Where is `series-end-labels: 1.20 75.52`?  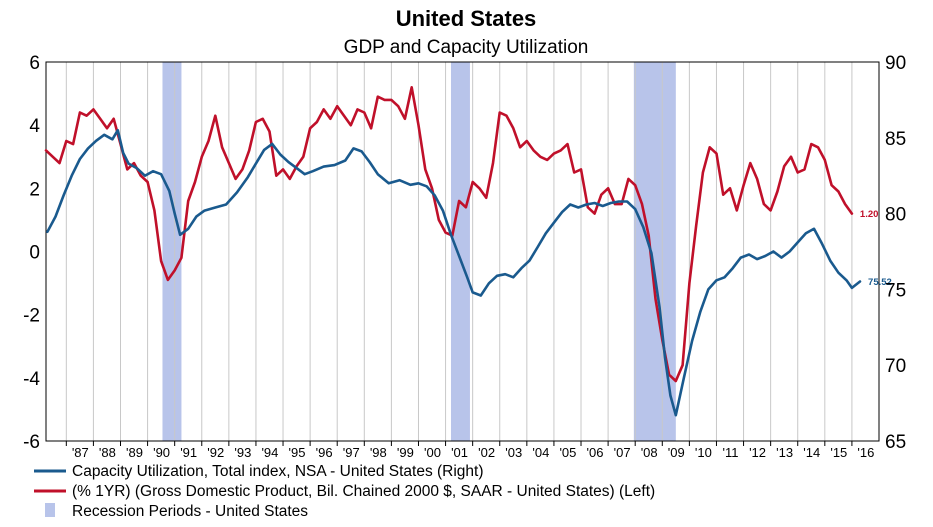
series-end-labels: 1.20 75.52 is located at coordinates (876, 248).